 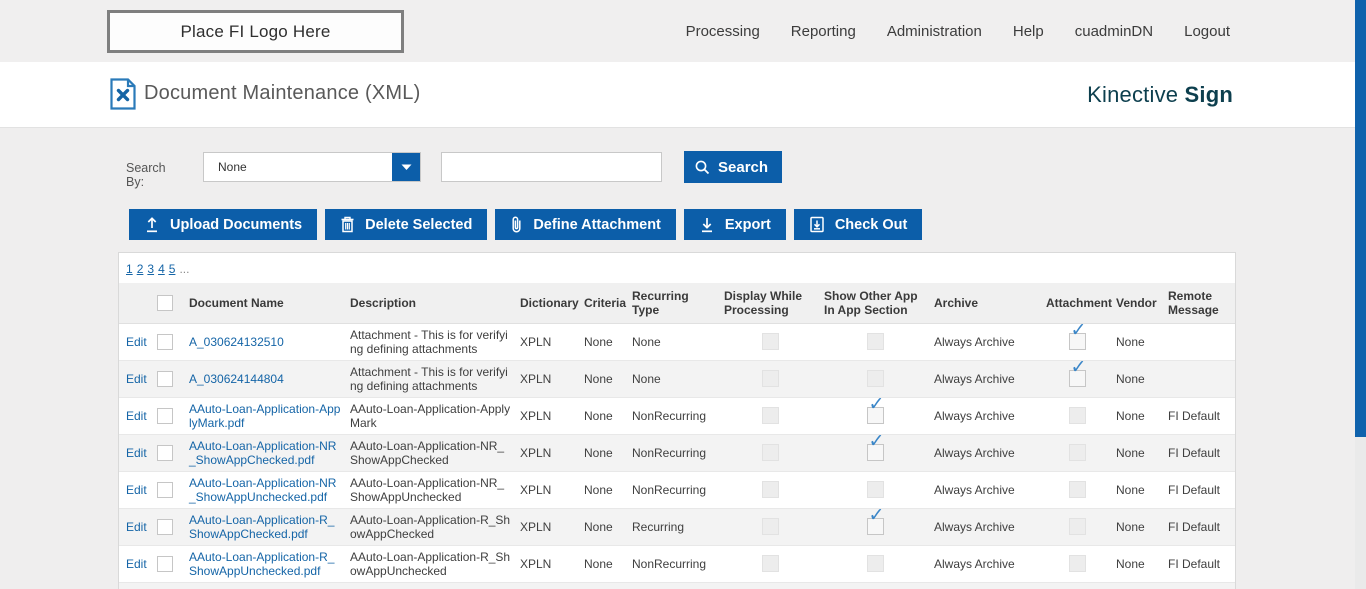 I want to click on page-link-2: 2, so click(x=140, y=269).